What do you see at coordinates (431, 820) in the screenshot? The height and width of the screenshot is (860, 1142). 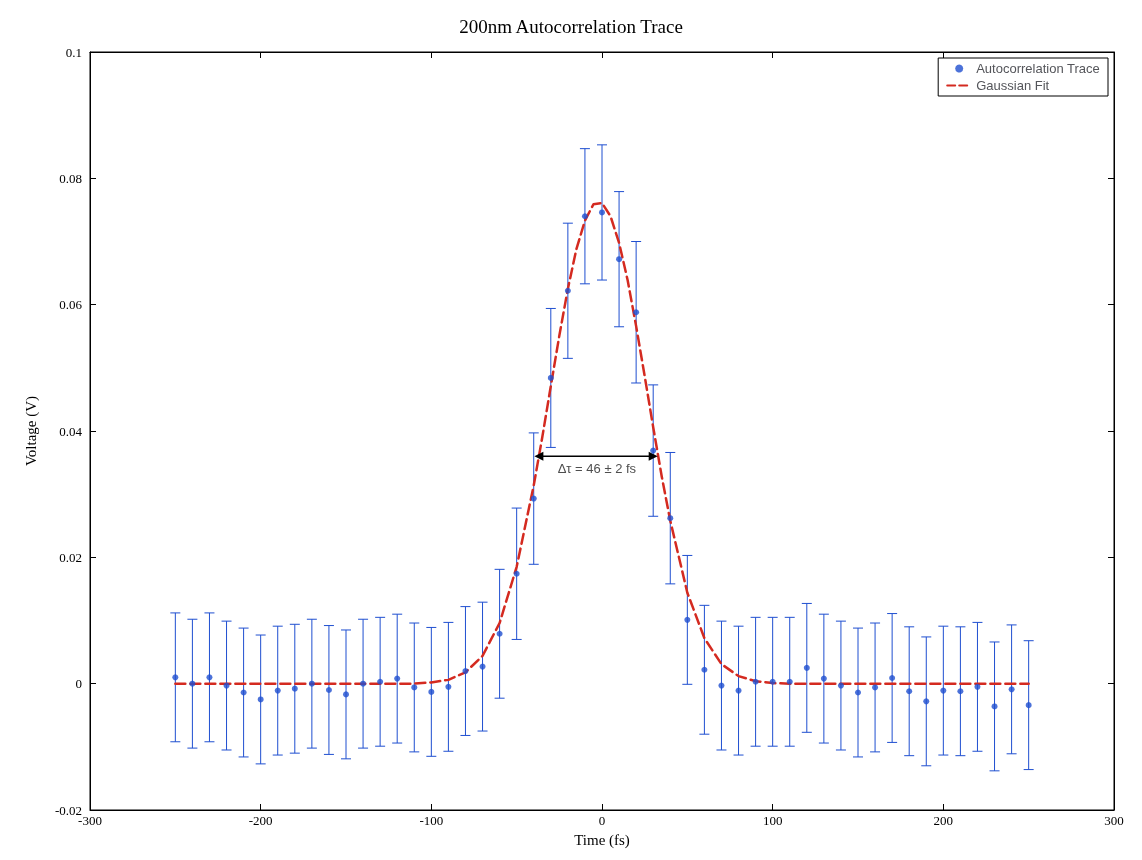 I see `x-tick-label: -100` at bounding box center [431, 820].